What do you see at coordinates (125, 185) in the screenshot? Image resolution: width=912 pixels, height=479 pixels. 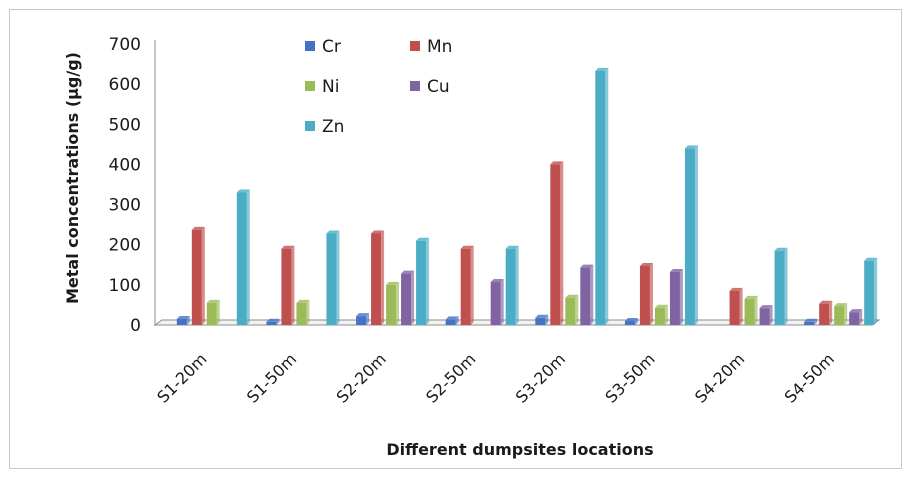 I see `y-tick-labels: 0 100 200 300 400 500 600 700` at bounding box center [125, 185].